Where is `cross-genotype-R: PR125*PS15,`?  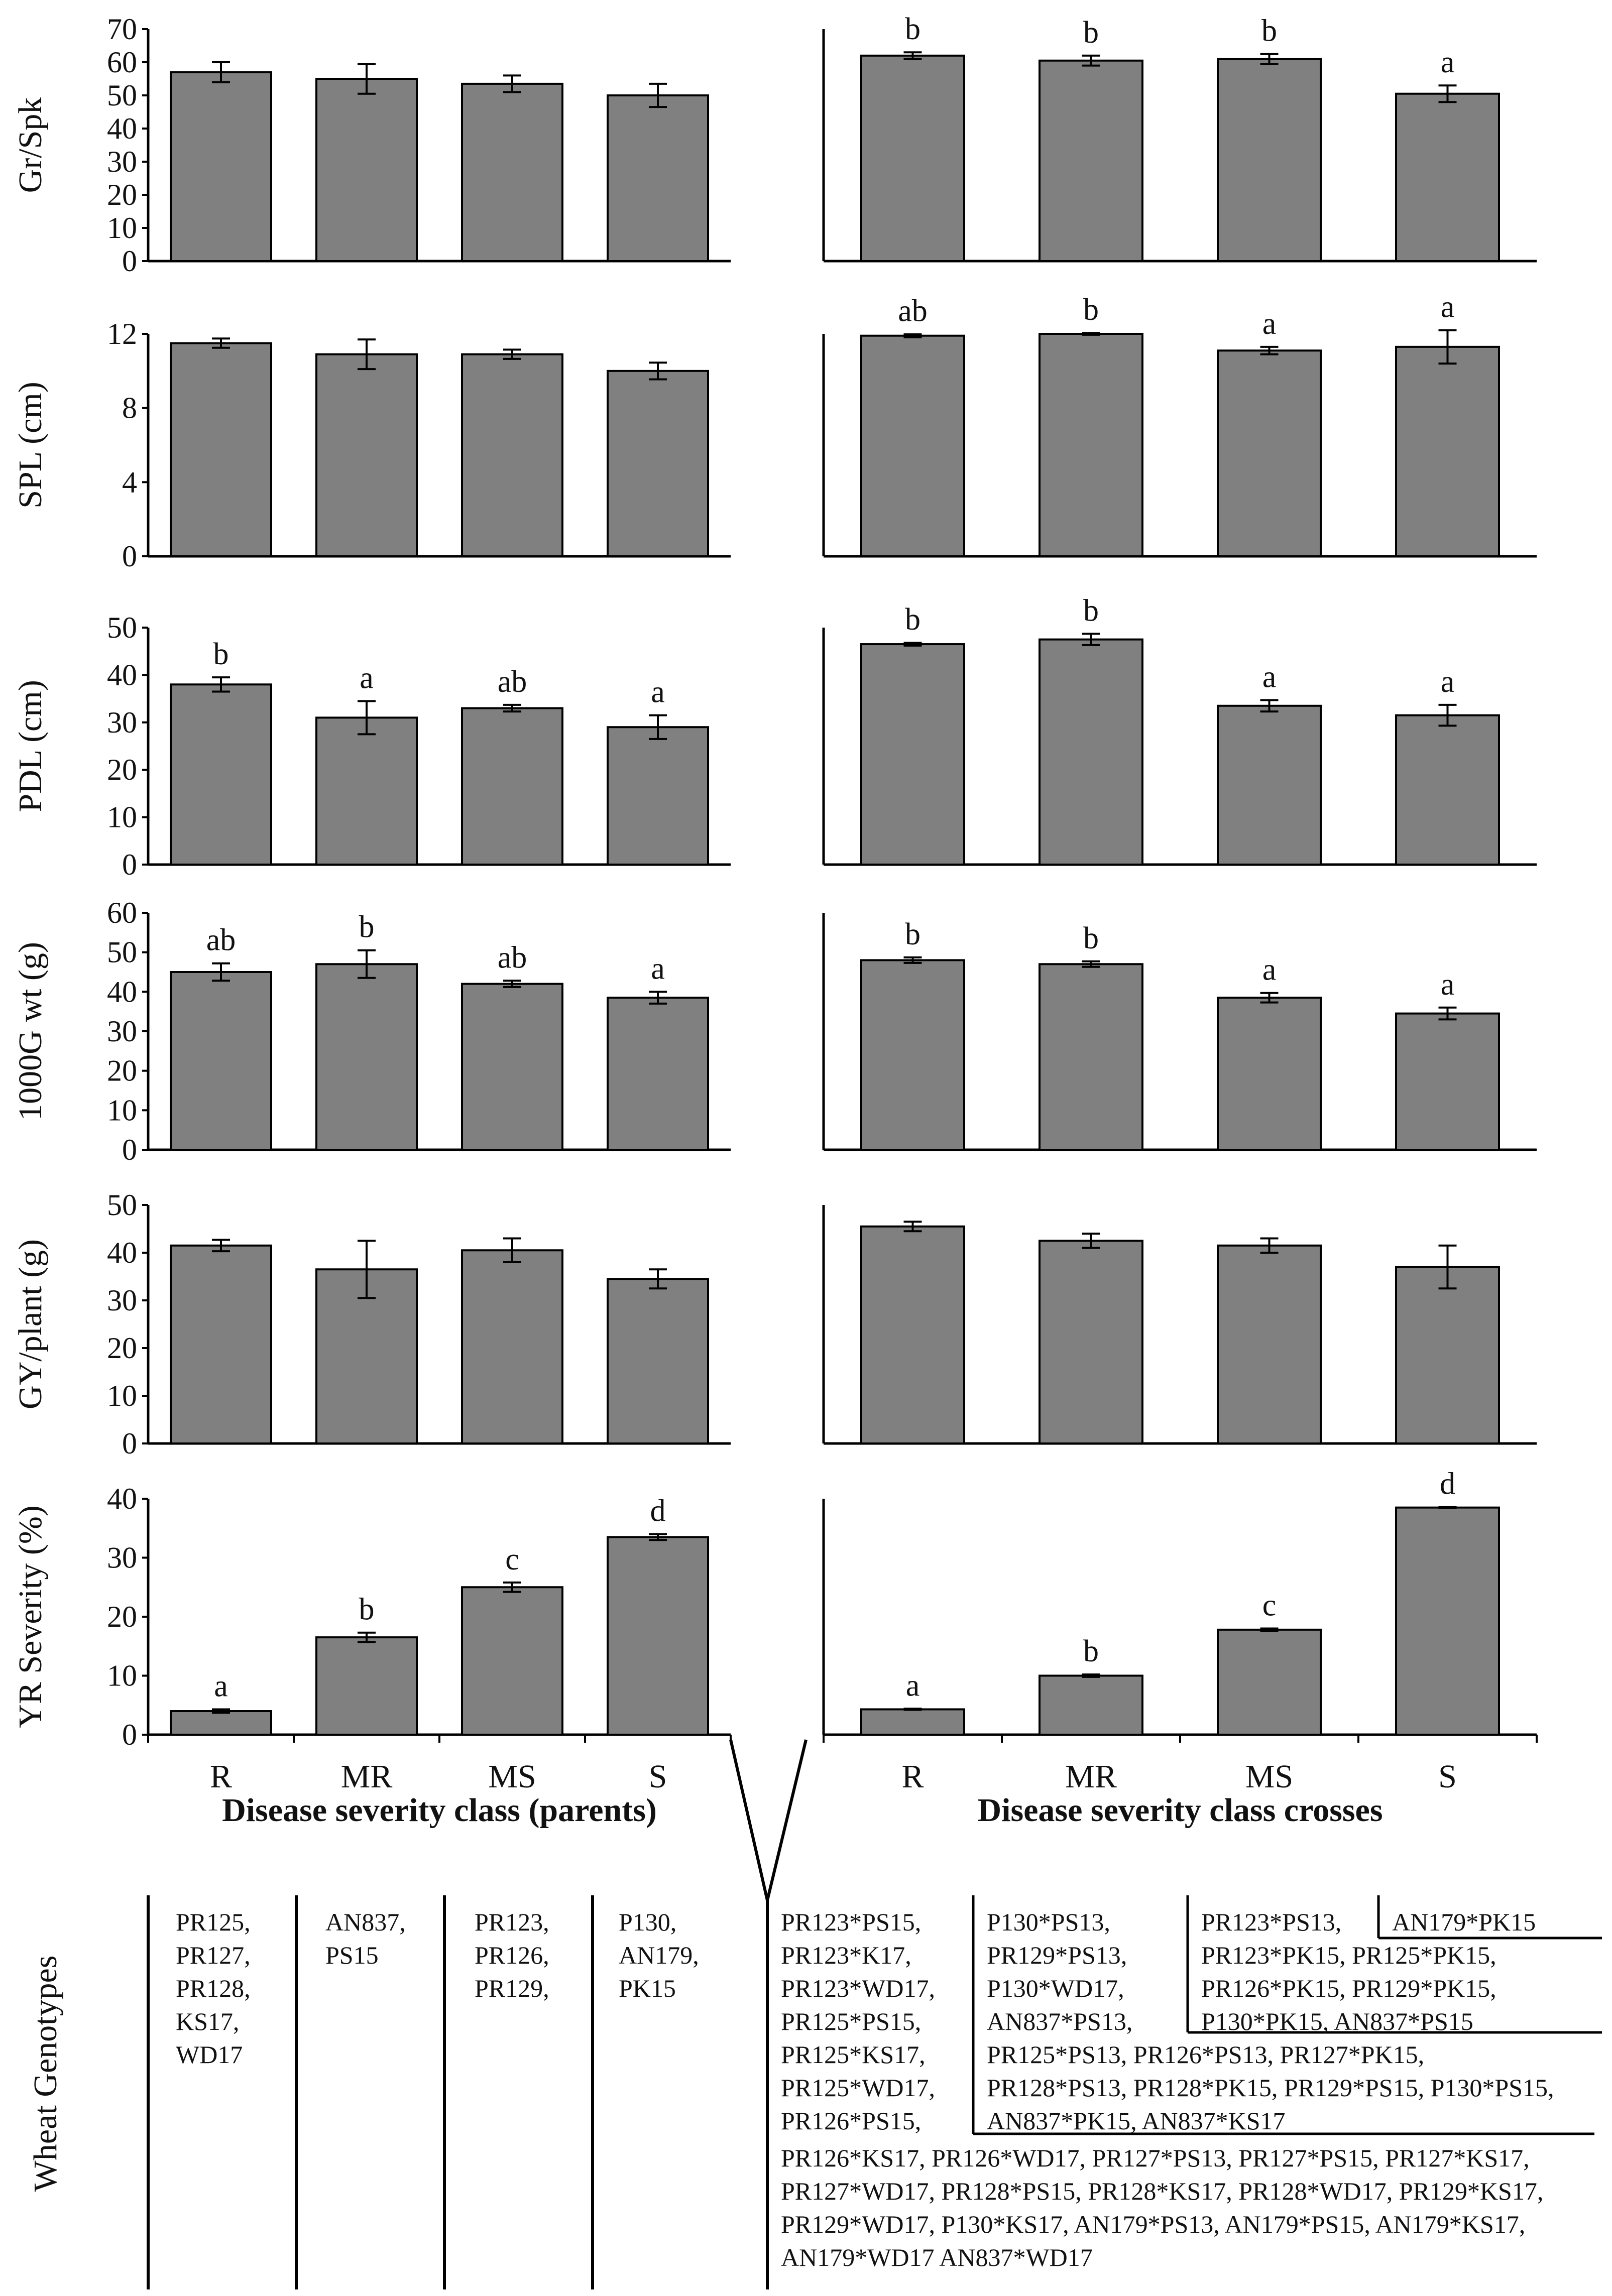 cross-genotype-R: PR125*PS15, is located at coordinates (851, 2021).